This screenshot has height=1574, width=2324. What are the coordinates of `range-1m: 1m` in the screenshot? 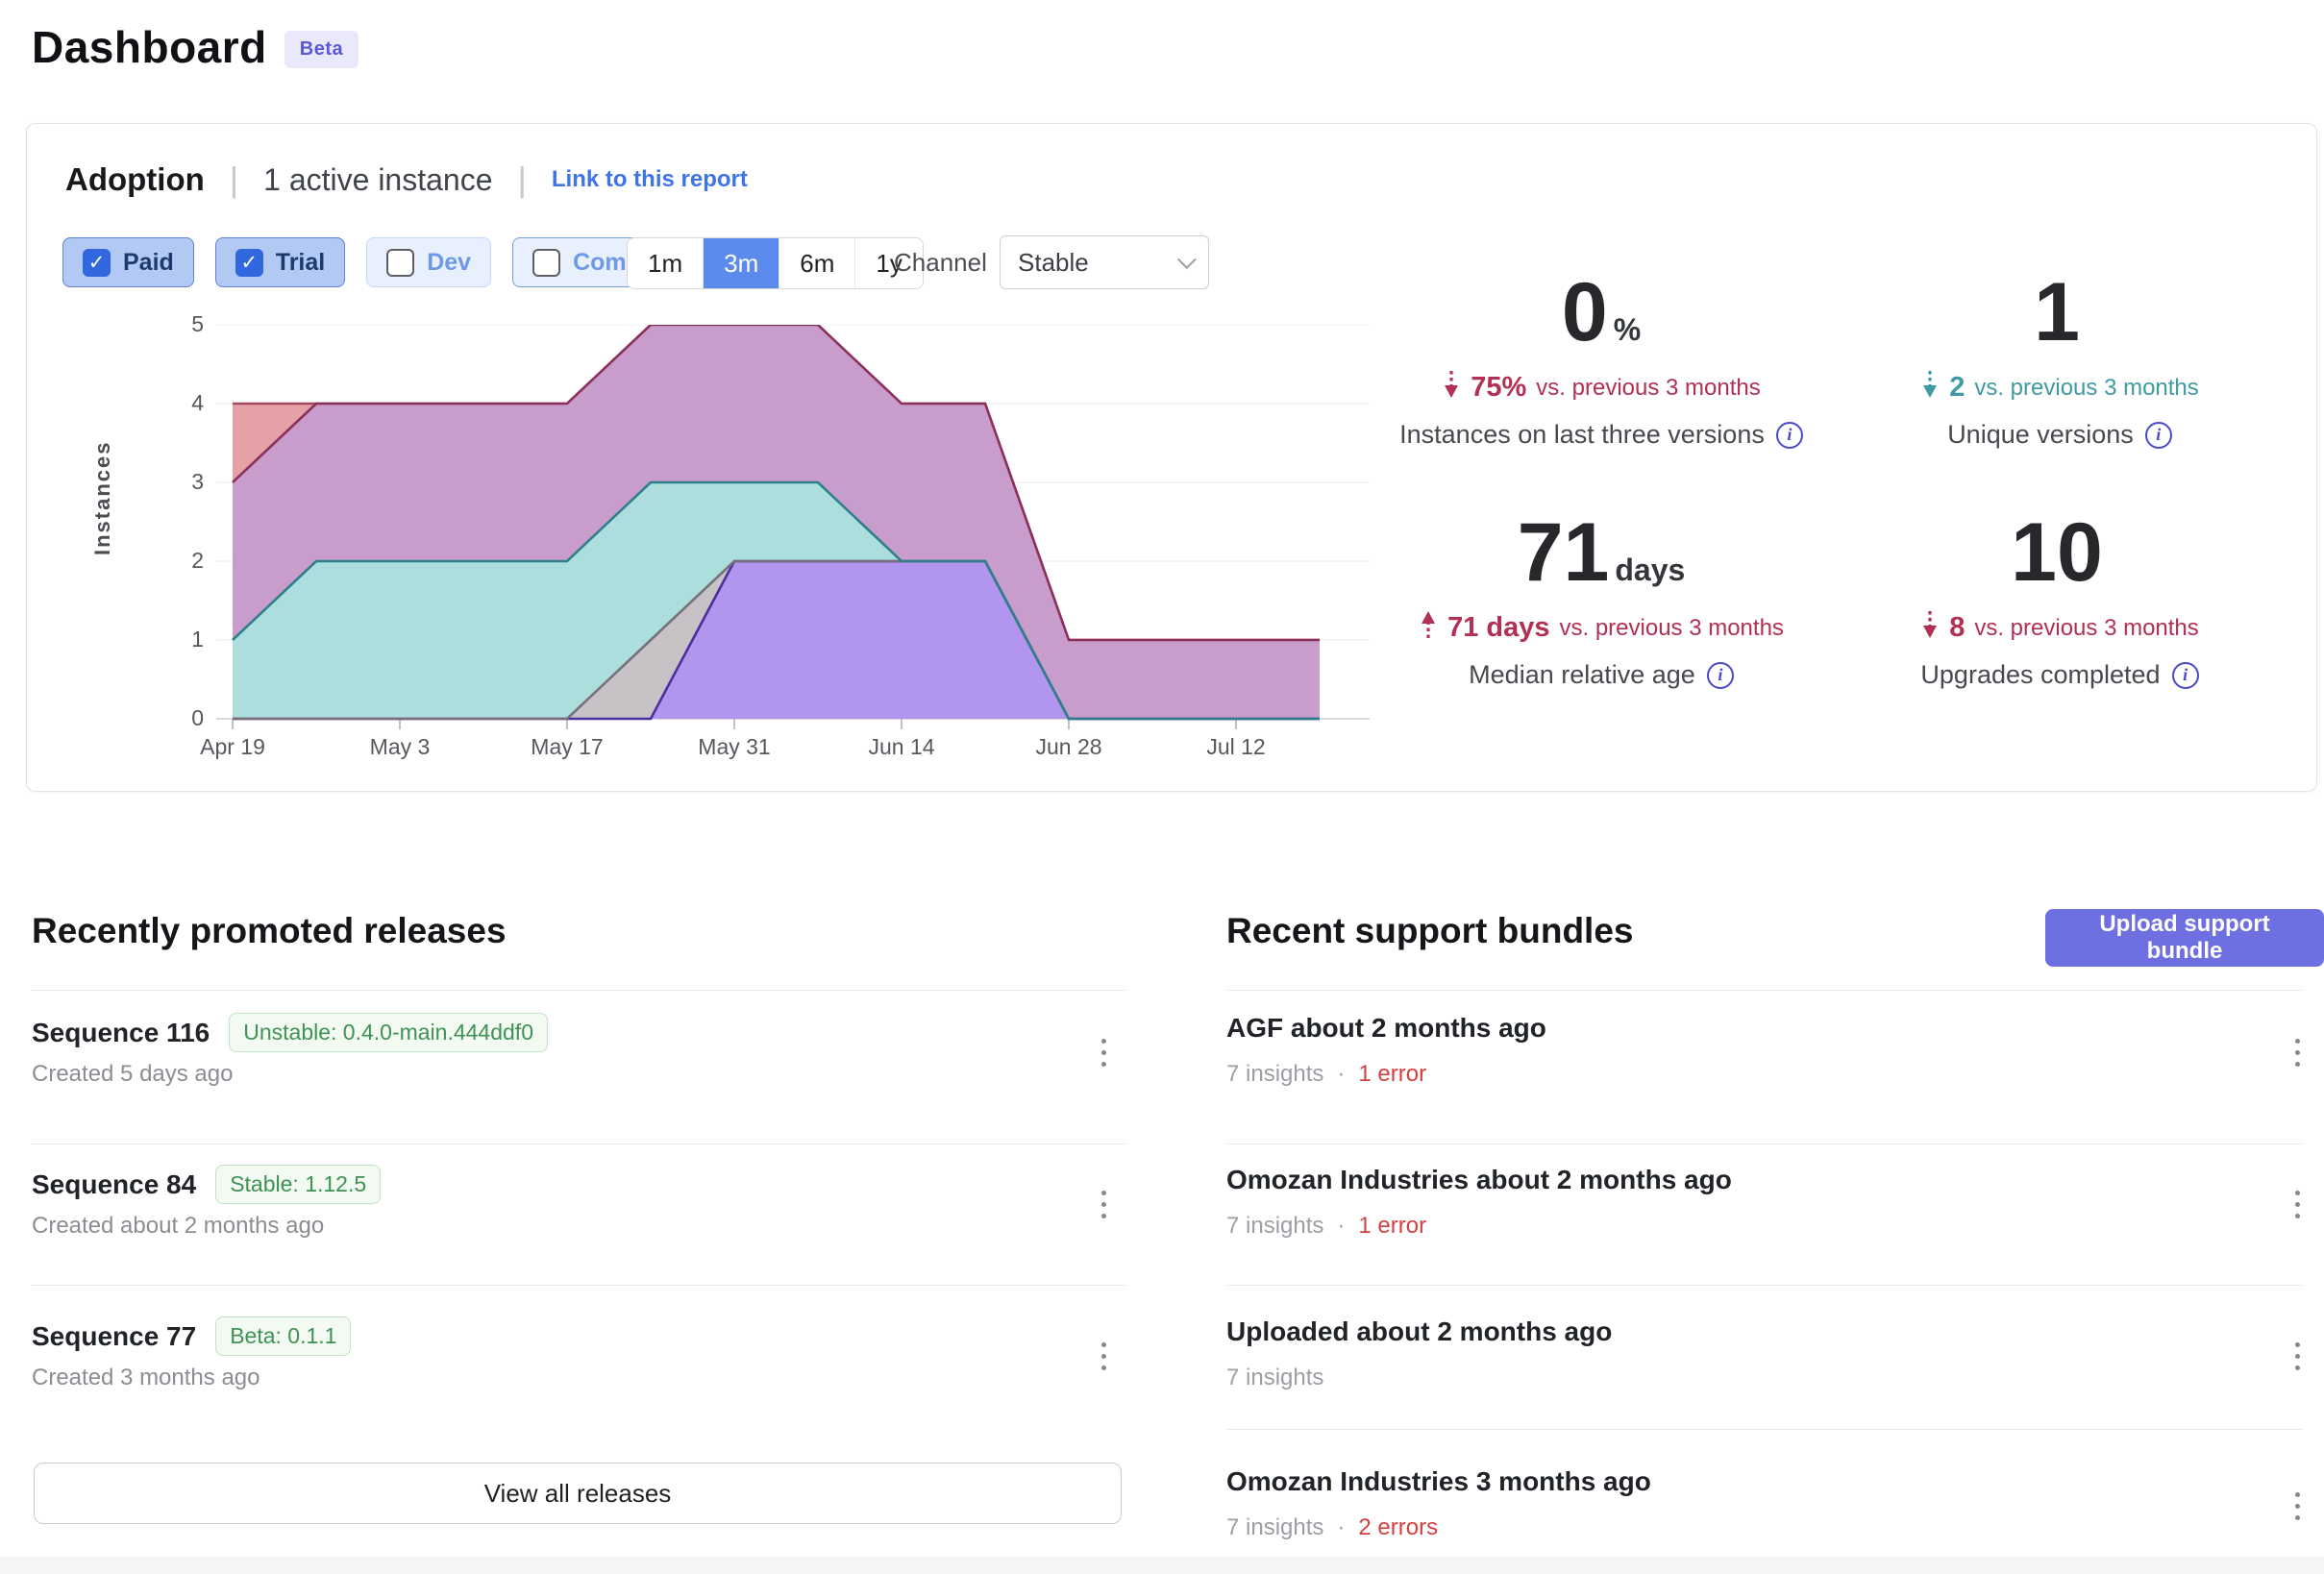 It's located at (665, 263).